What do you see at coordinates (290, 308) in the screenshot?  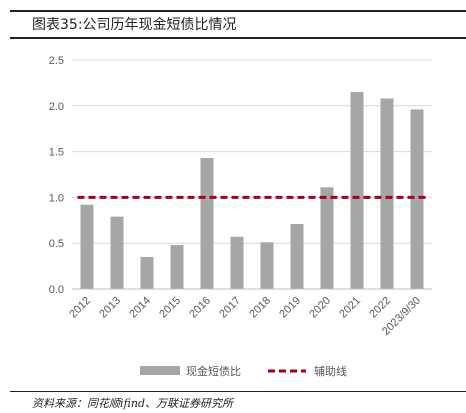 I see `x-tick-label: 2019` at bounding box center [290, 308].